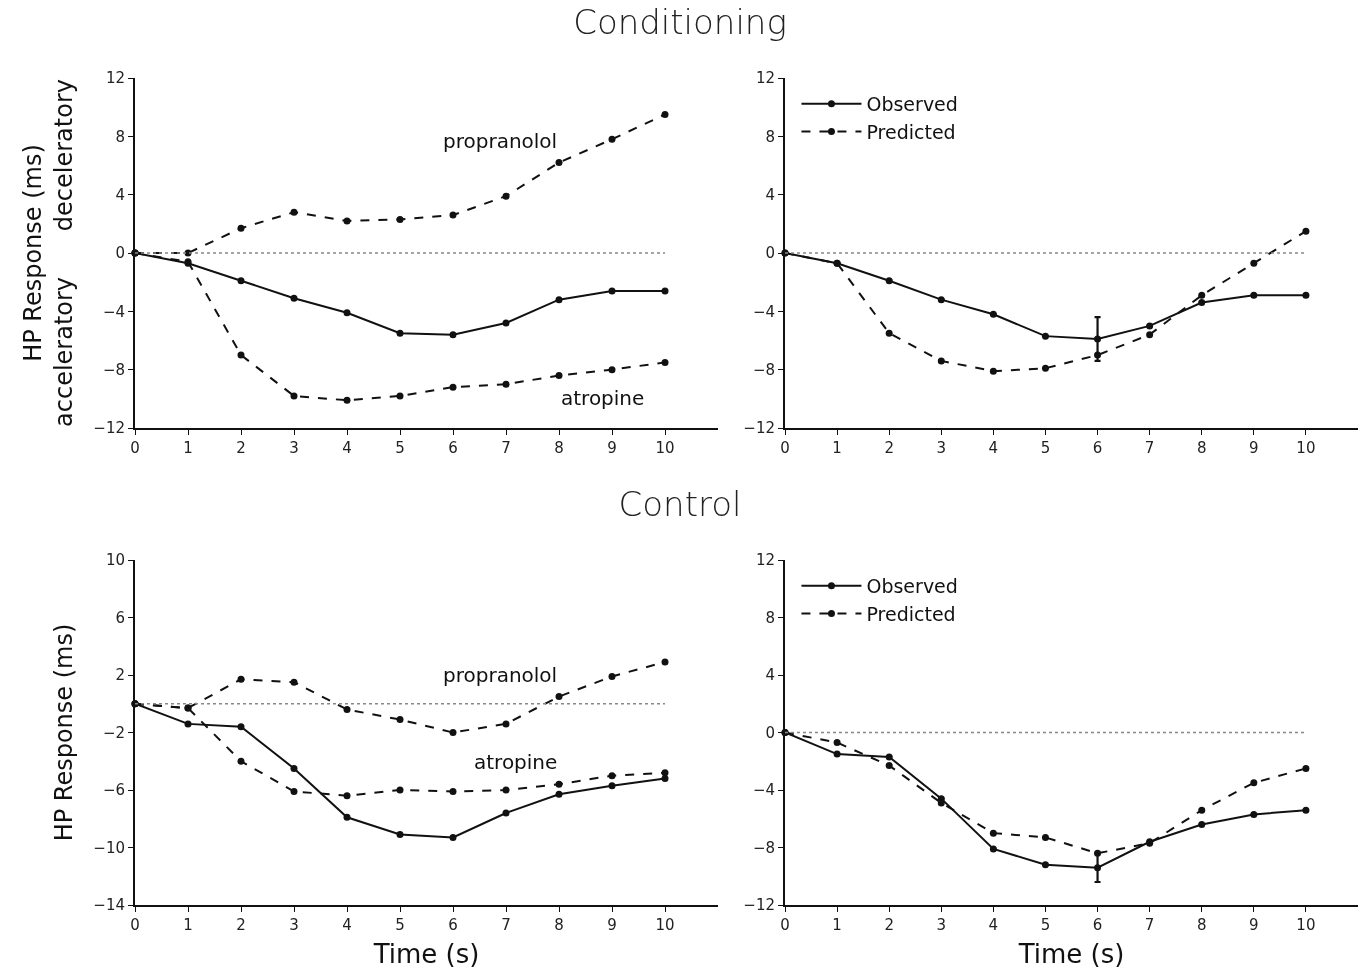 This screenshot has width=1360, height=978. Describe the element at coordinates (109, 905) in the screenshot. I see `y-tick-label: −14` at that location.